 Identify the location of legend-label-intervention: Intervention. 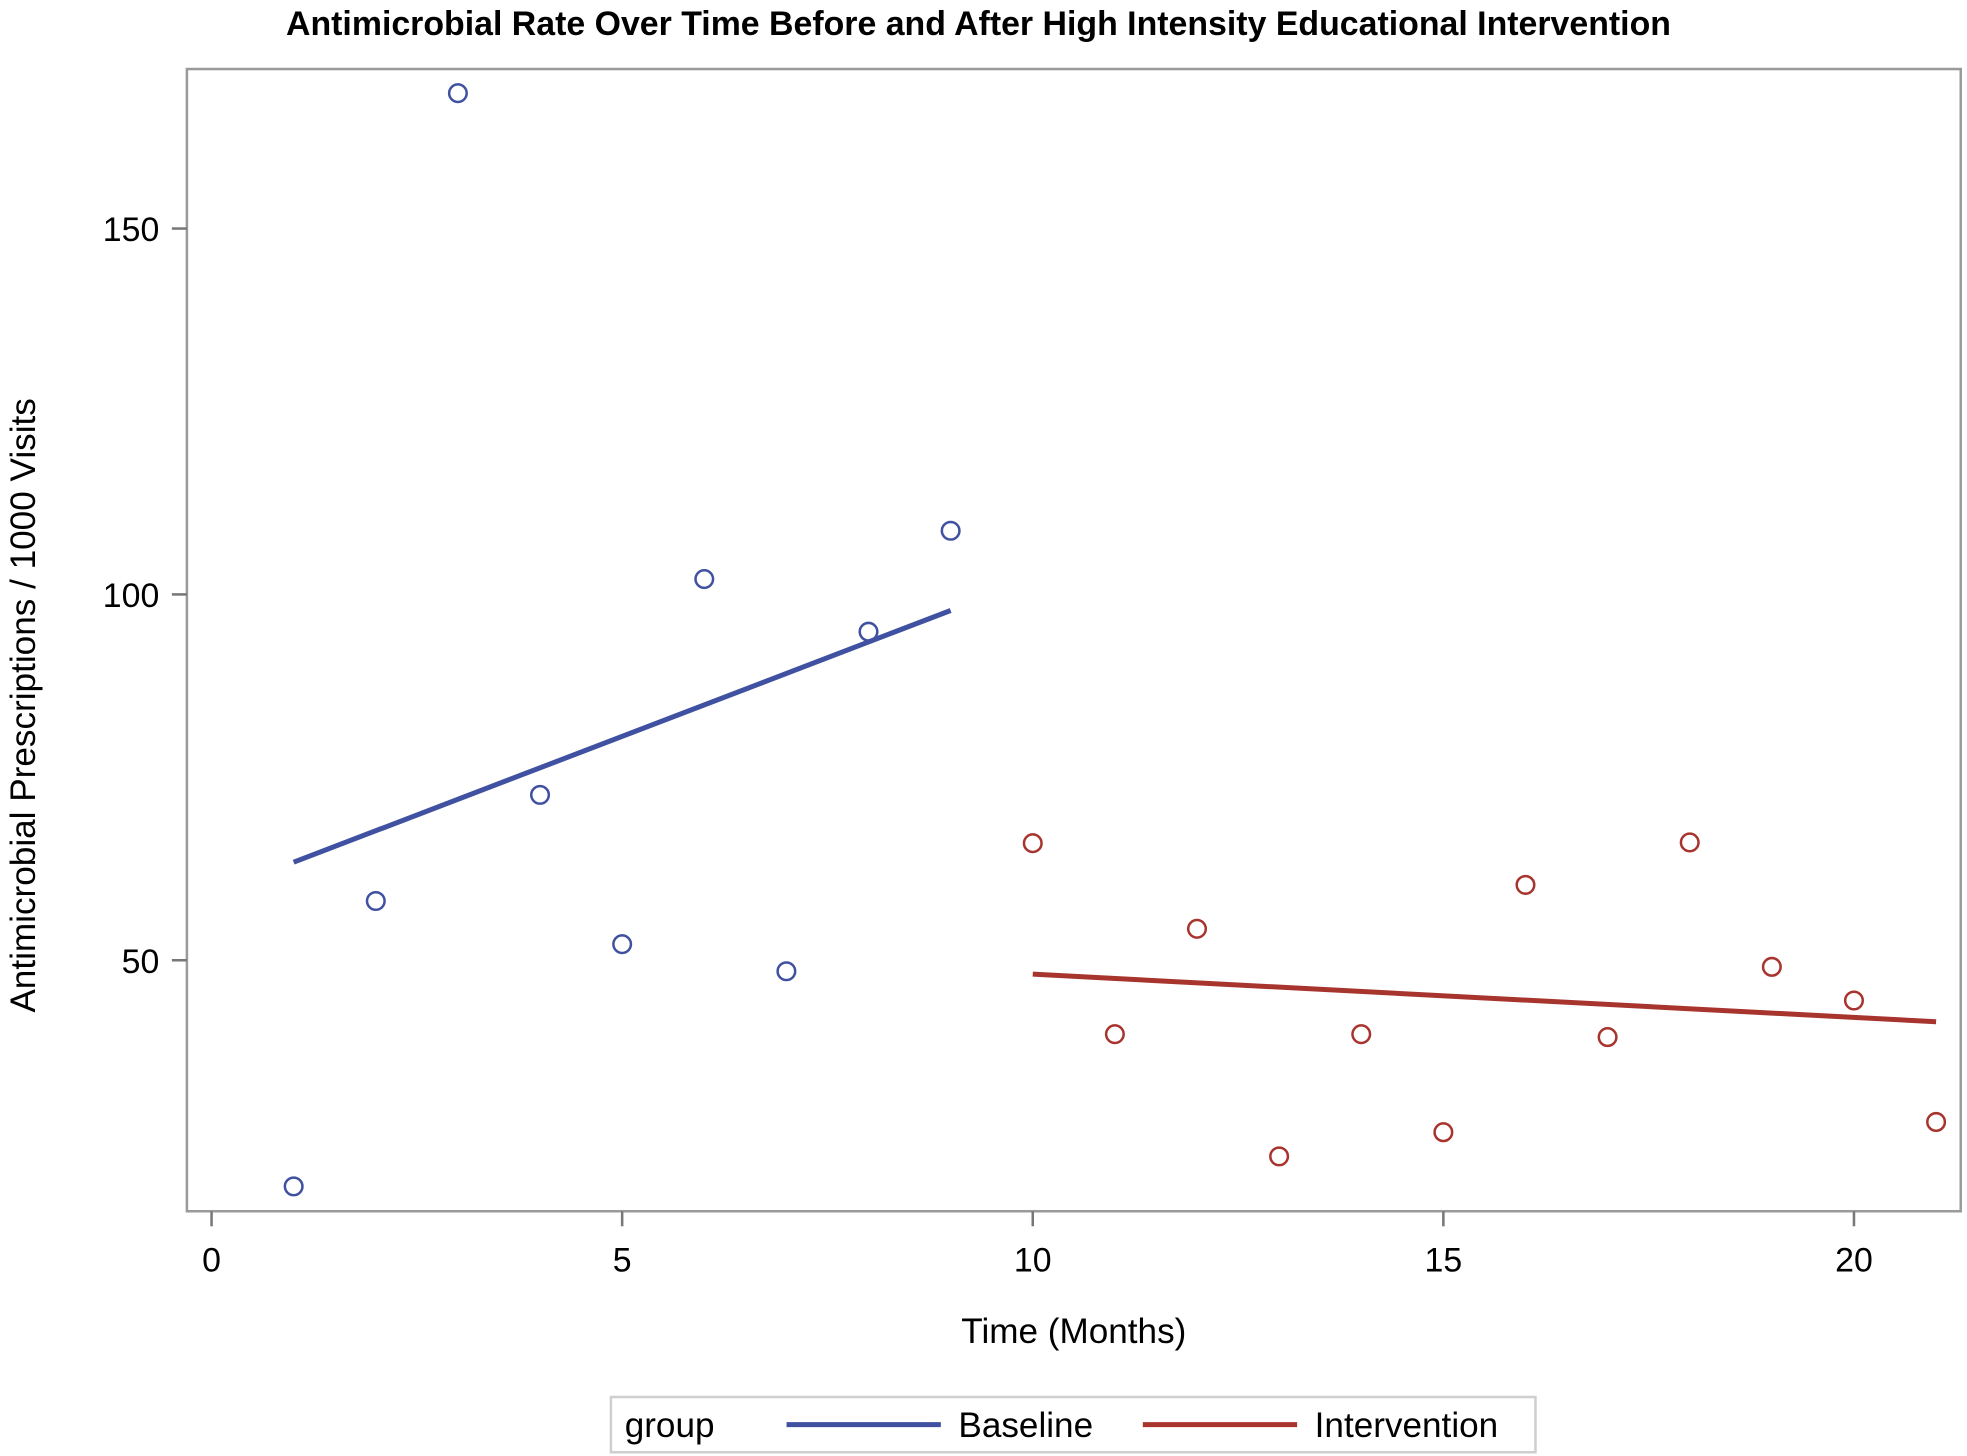
(1407, 1425).